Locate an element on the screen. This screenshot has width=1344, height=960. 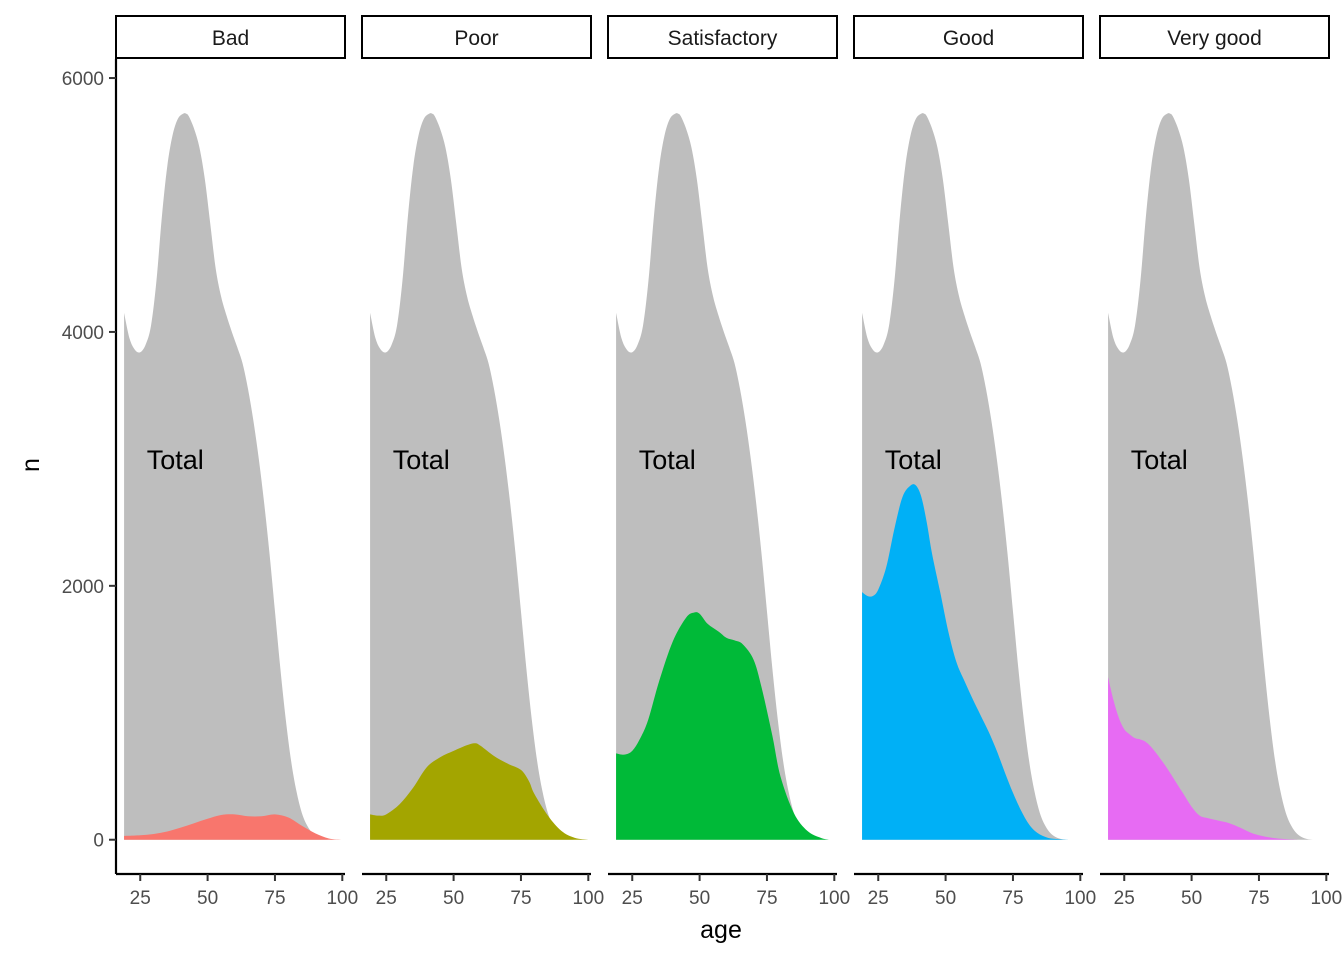
facet-strip-label: Poor is located at coordinates (476, 38).